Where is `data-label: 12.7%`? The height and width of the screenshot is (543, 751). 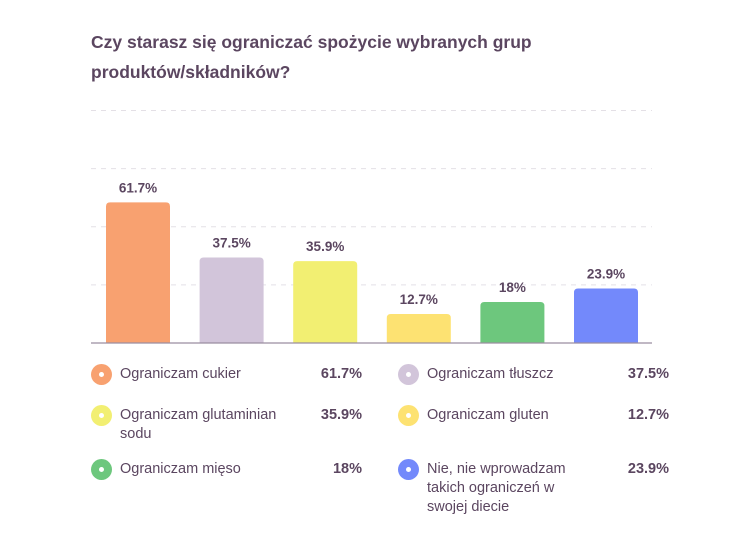
data-label: 12.7% is located at coordinates (419, 299).